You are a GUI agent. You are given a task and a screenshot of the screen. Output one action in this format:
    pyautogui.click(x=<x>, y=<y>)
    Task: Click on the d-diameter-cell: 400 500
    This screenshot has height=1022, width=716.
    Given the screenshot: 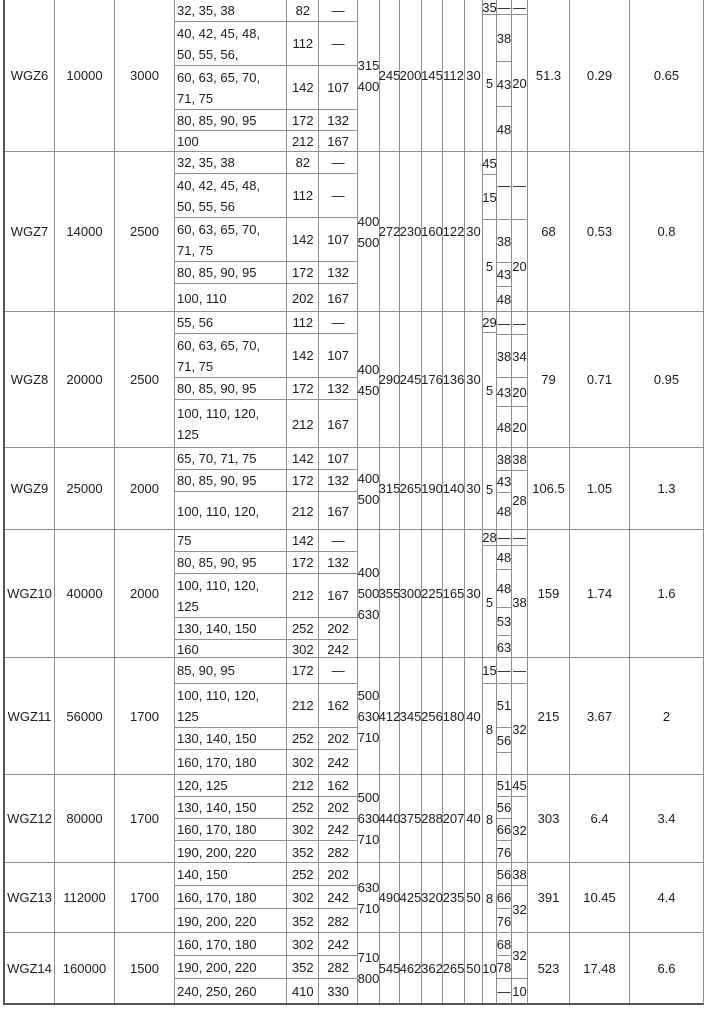 What is the action you would take?
    pyautogui.click(x=369, y=231)
    